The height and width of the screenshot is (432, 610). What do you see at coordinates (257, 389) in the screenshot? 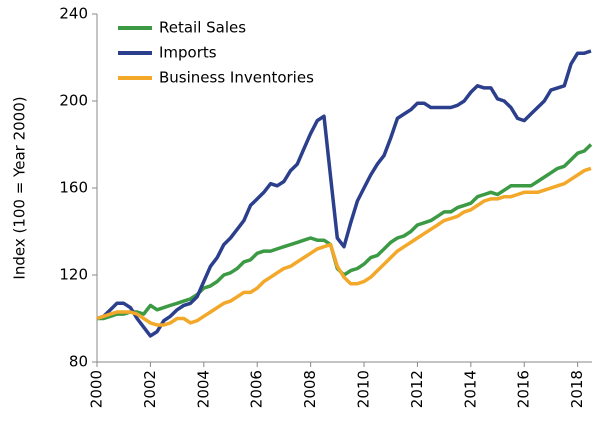
I see `x-tick-label: 2006` at bounding box center [257, 389].